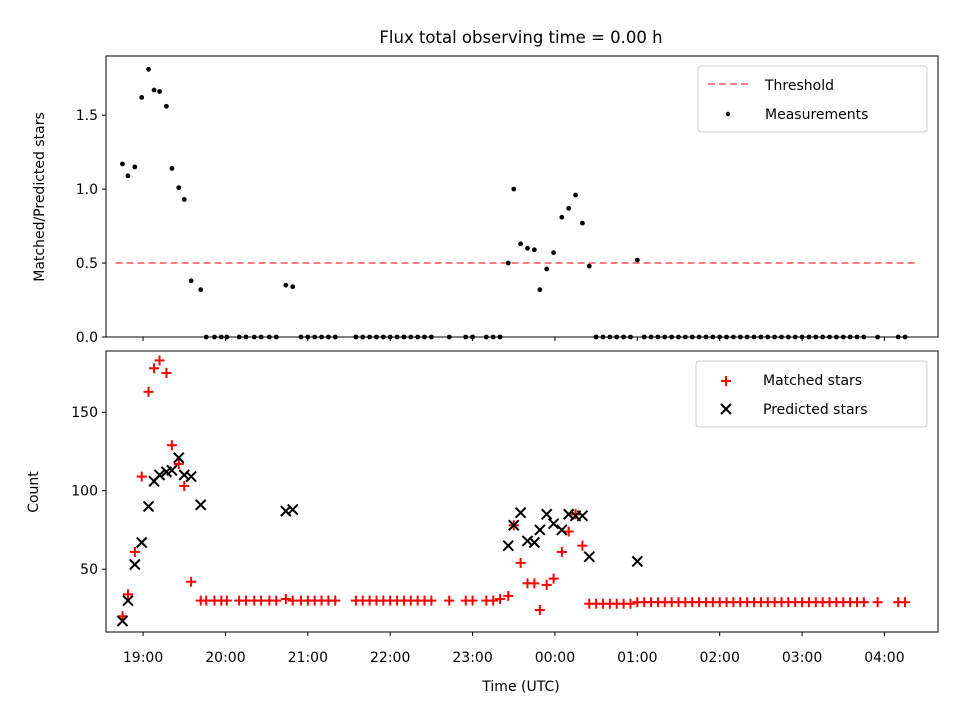 Image resolution: width=960 pixels, height=720 pixels. I want to click on matched-legend-swatch, so click(726, 381).